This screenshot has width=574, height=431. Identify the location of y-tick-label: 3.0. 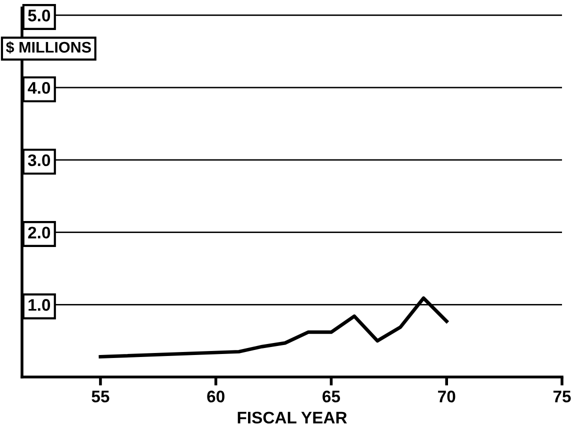
(39, 160).